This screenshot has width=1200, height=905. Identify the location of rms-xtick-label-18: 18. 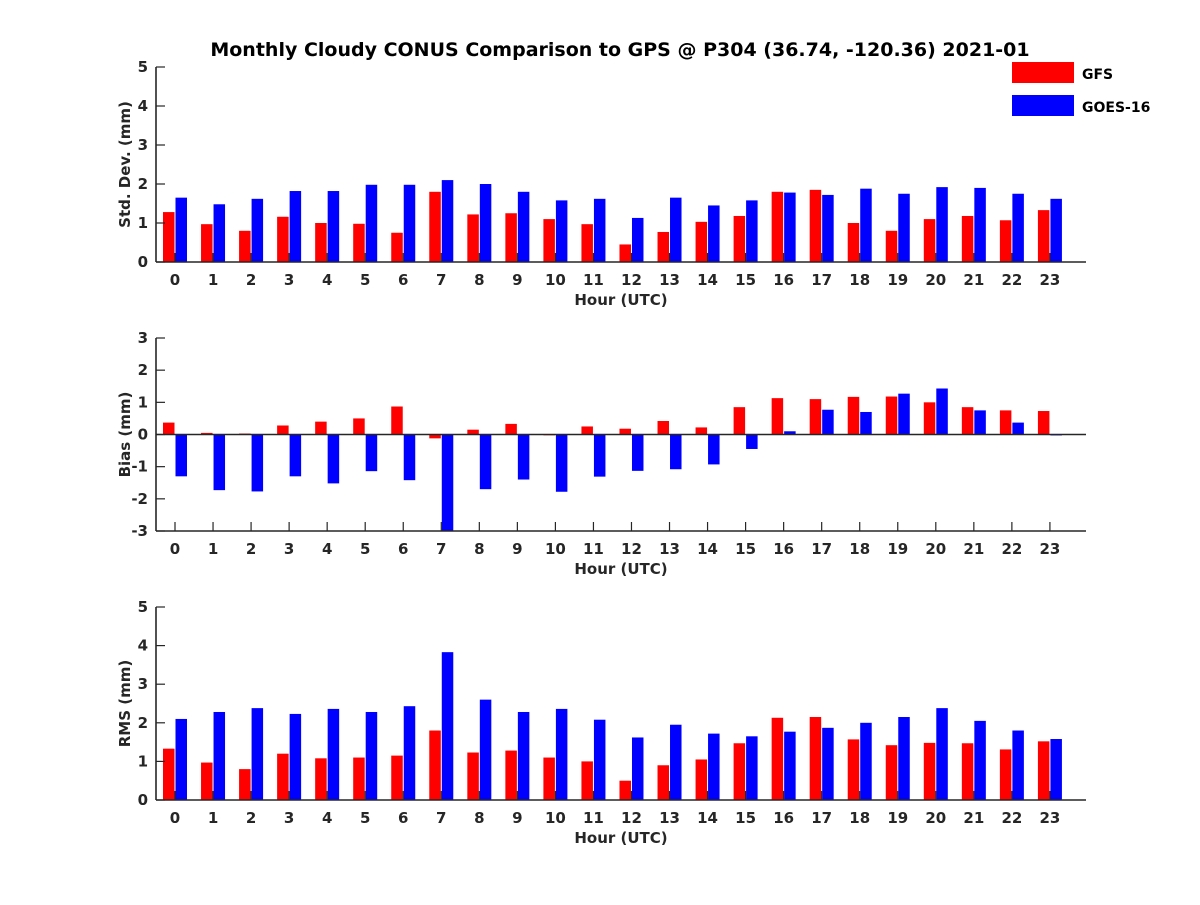
(859, 818).